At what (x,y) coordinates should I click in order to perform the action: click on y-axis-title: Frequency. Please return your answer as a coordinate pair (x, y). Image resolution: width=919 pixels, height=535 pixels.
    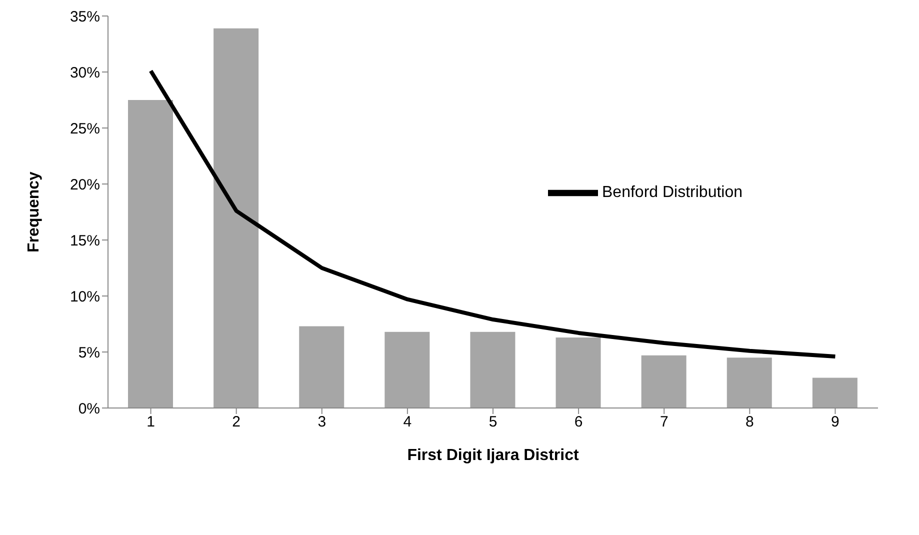
    Looking at the image, I should click on (34, 211).